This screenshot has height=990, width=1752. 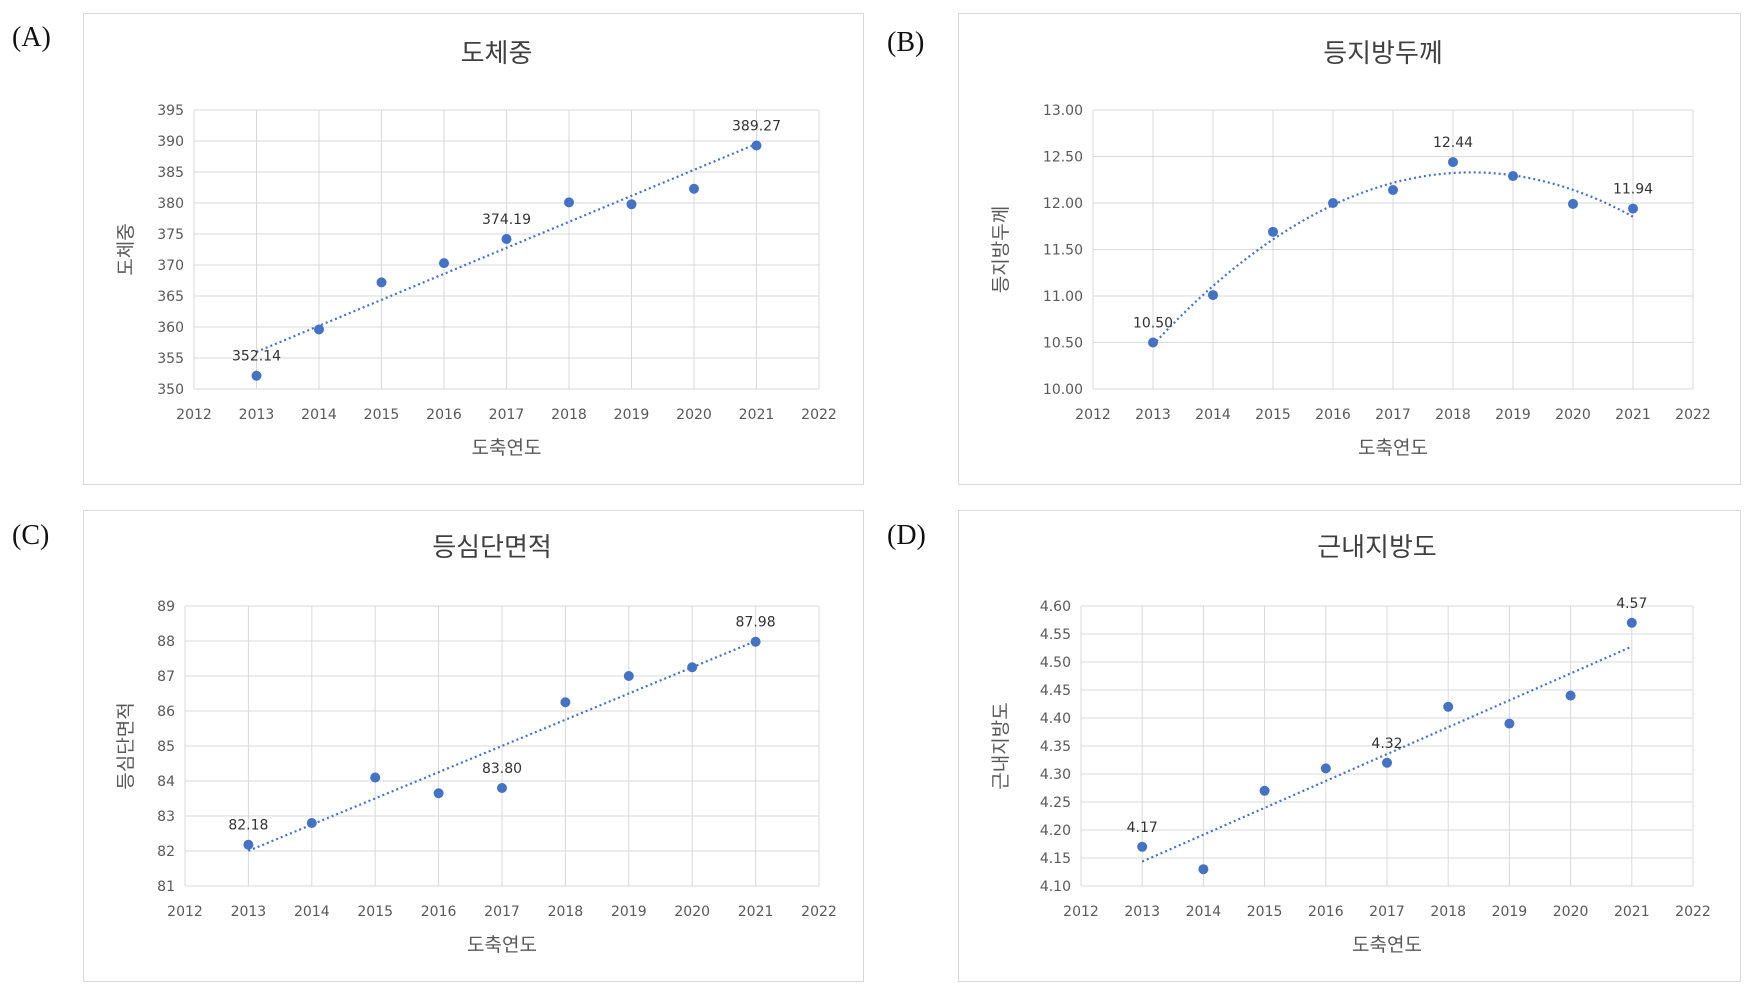 What do you see at coordinates (1055, 635) in the screenshot?
I see `y-tick-label: 4.55` at bounding box center [1055, 635].